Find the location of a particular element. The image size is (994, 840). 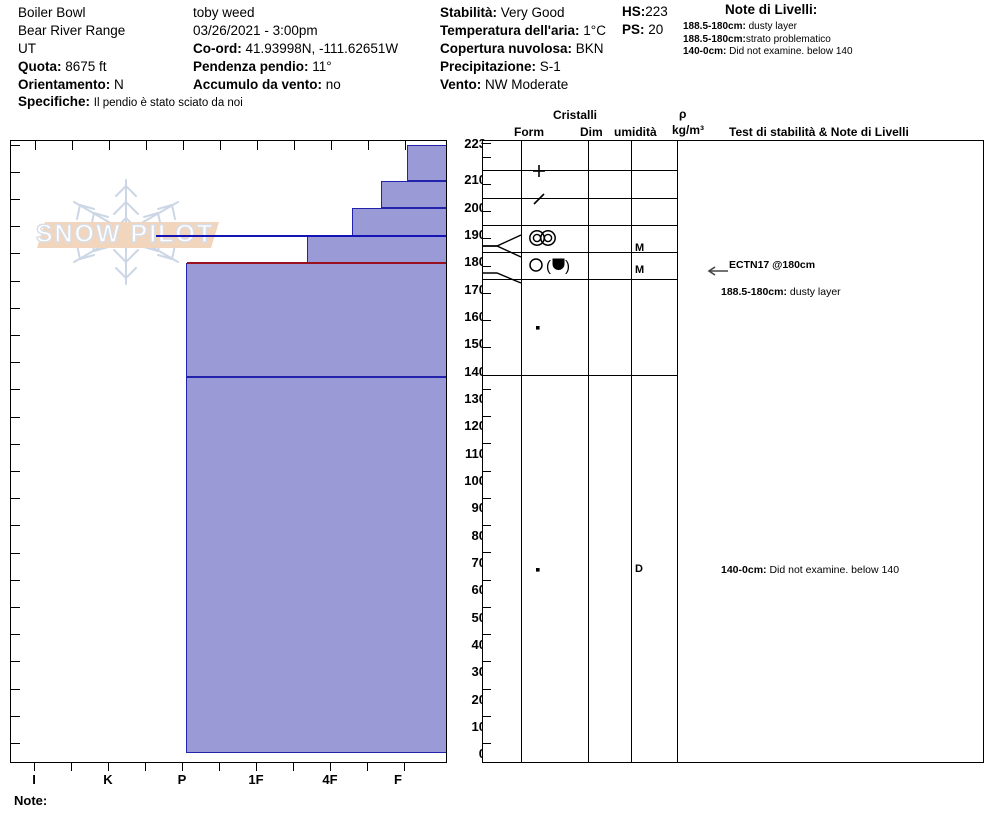

depth-label: 170 is located at coordinates (475, 289).